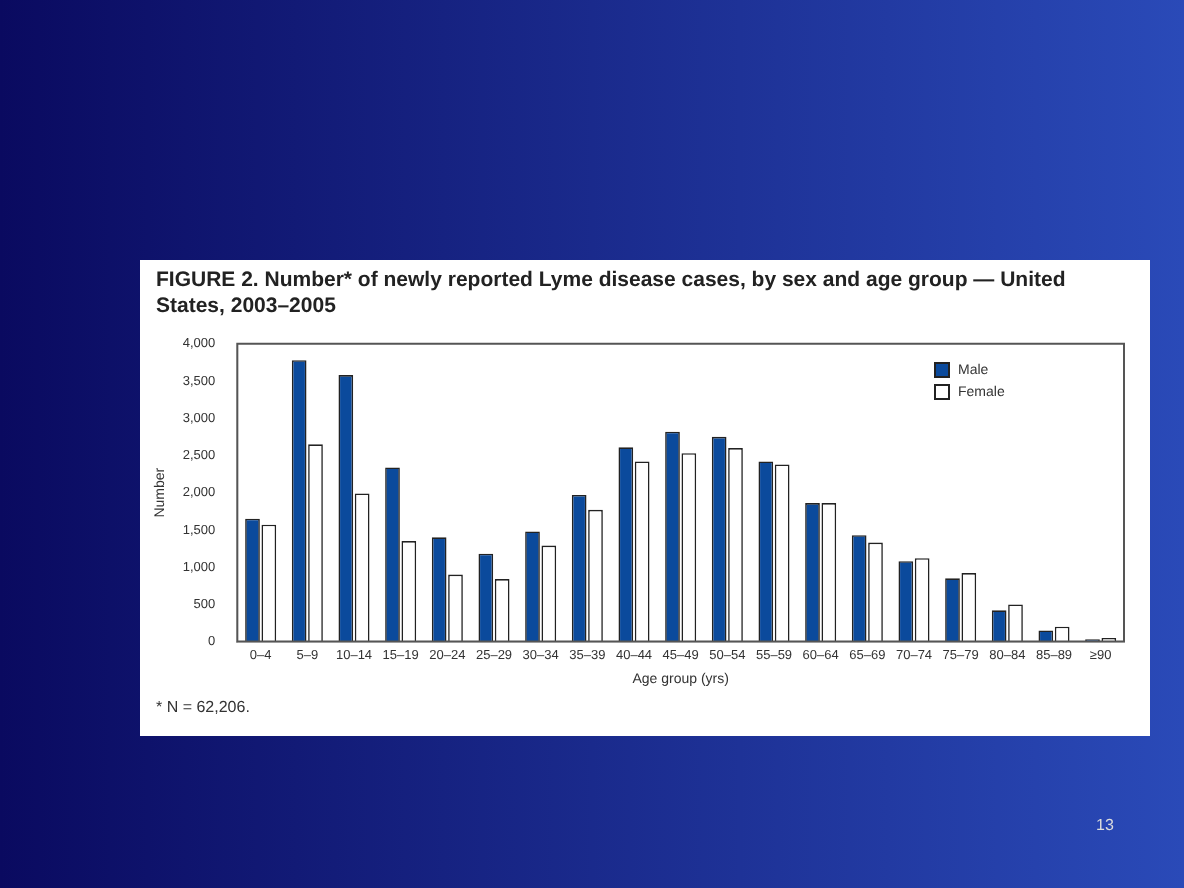 Image resolution: width=1184 pixels, height=888 pixels. Describe the element at coordinates (203, 707) in the screenshot. I see `text: * N = 62,206.` at that location.